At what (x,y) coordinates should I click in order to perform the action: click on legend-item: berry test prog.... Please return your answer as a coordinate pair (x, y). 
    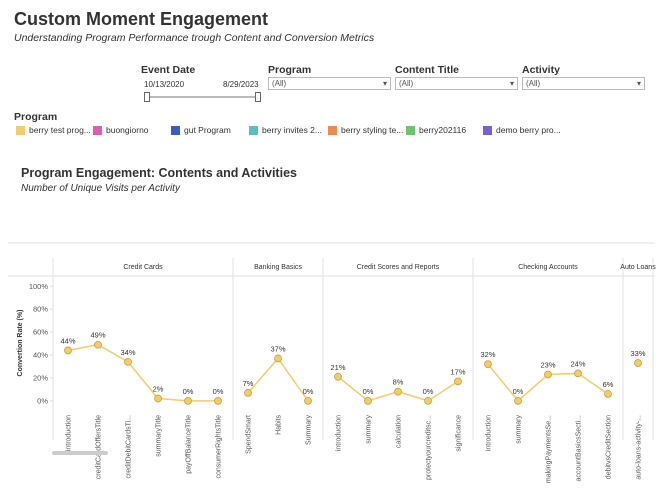
    Looking at the image, I should click on (53, 130).